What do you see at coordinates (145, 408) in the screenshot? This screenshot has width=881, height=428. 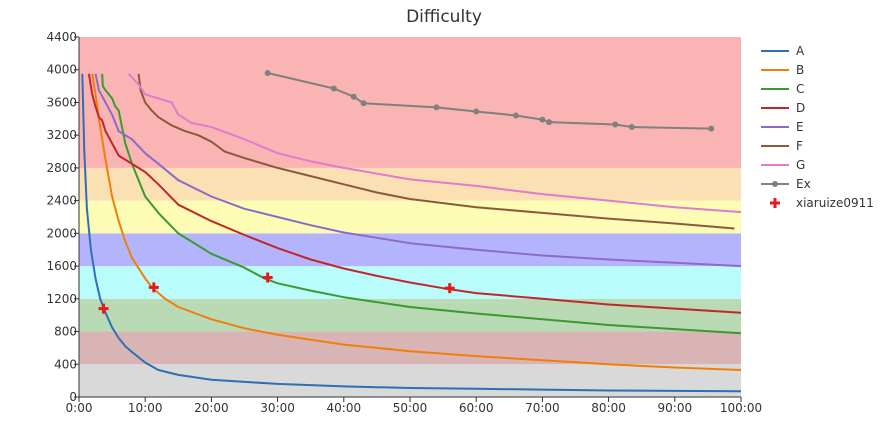 I see `x-tick-label: 10:00` at bounding box center [145, 408].